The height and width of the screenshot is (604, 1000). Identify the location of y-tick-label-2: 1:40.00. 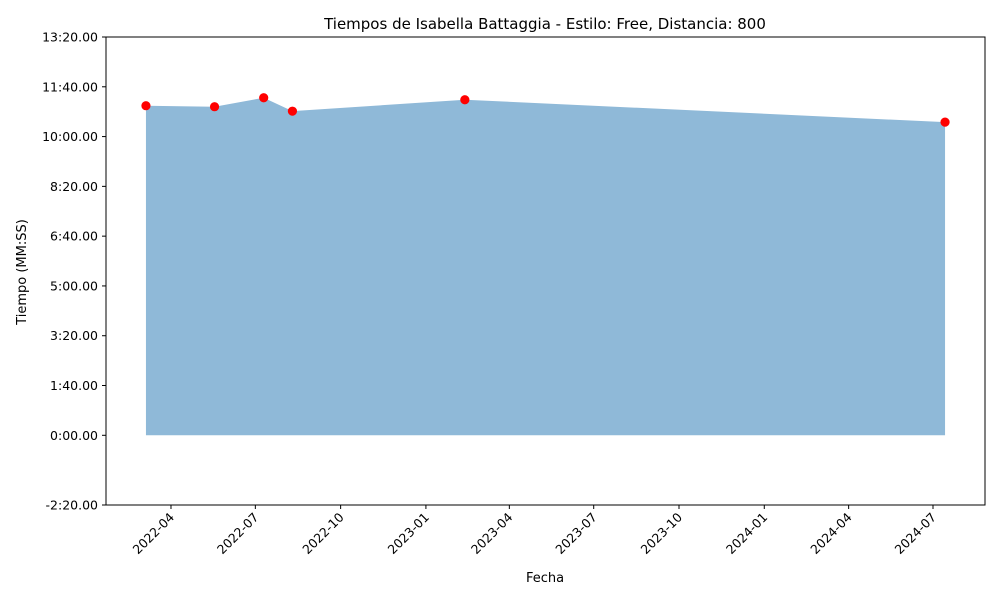
(74, 385).